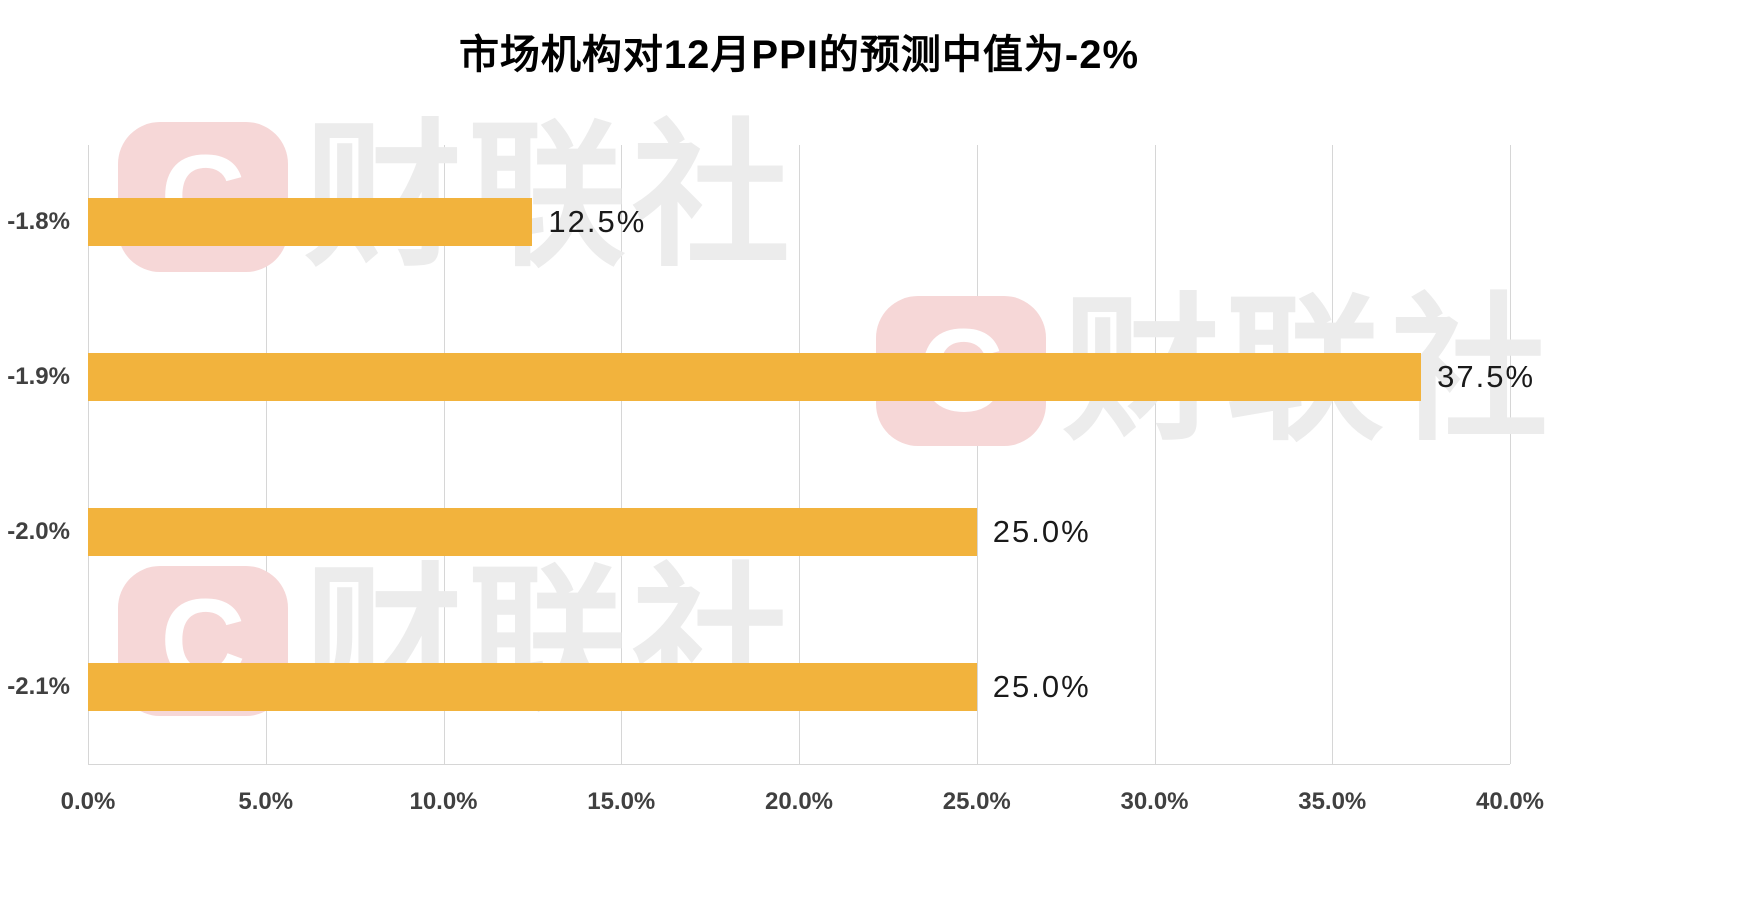 This screenshot has width=1748, height=924. Describe the element at coordinates (621, 801) in the screenshot. I see `x-axis-tick-label: 15.0%` at that location.